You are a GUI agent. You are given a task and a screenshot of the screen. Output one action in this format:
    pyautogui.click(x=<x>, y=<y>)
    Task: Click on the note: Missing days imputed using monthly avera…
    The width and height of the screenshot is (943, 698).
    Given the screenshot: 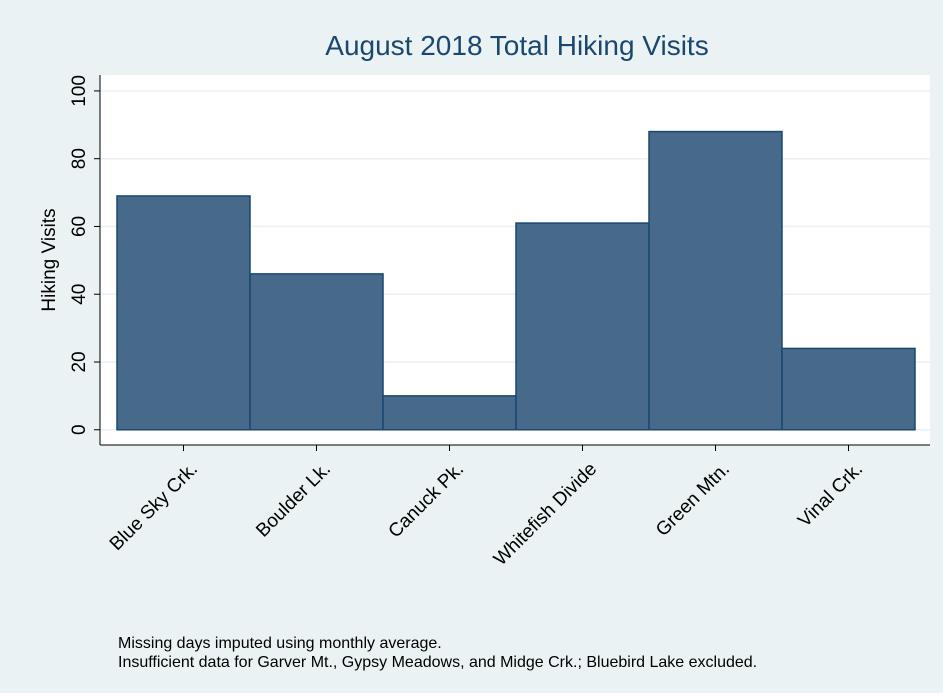 What is the action you would take?
    pyautogui.click(x=280, y=643)
    